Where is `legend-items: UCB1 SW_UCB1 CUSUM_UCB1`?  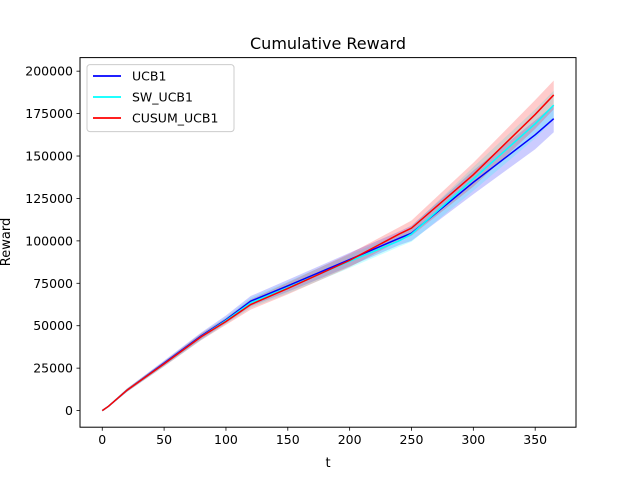
legend-items: UCB1 SW_UCB1 CUSUM_UCB1 is located at coordinates (155, 97).